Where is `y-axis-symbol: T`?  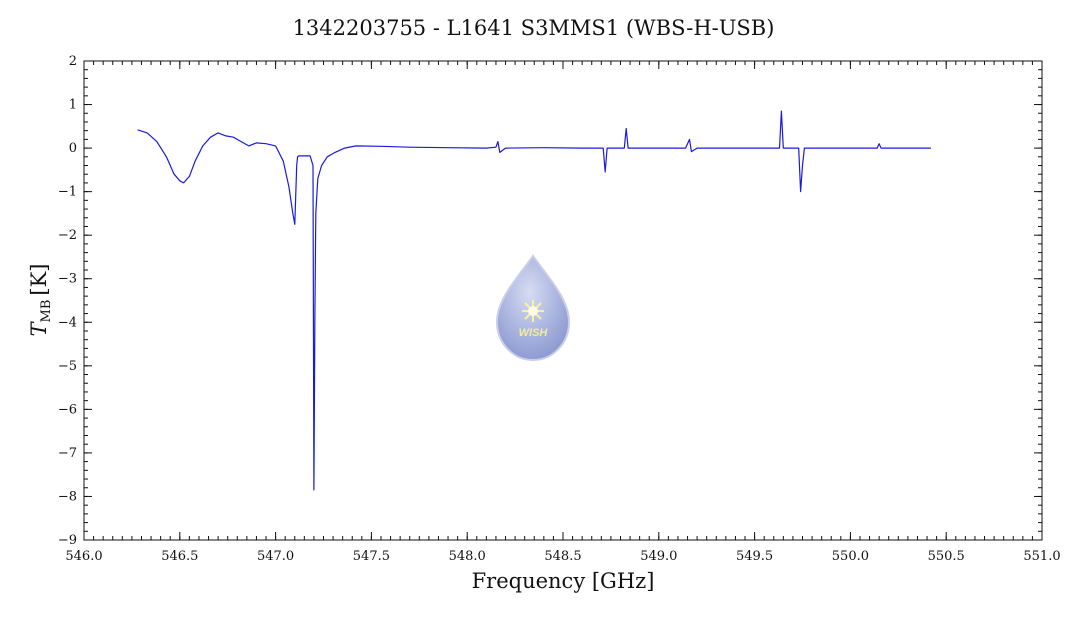 y-axis-symbol: T is located at coordinates (39, 328).